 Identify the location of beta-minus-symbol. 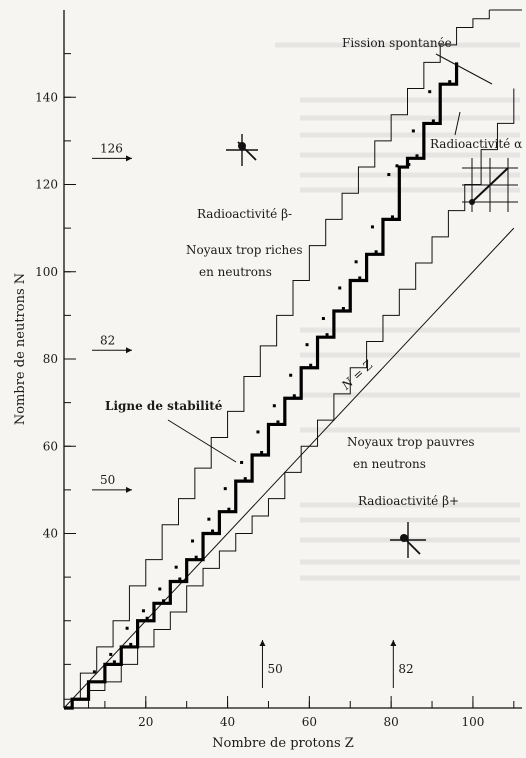
(242, 150).